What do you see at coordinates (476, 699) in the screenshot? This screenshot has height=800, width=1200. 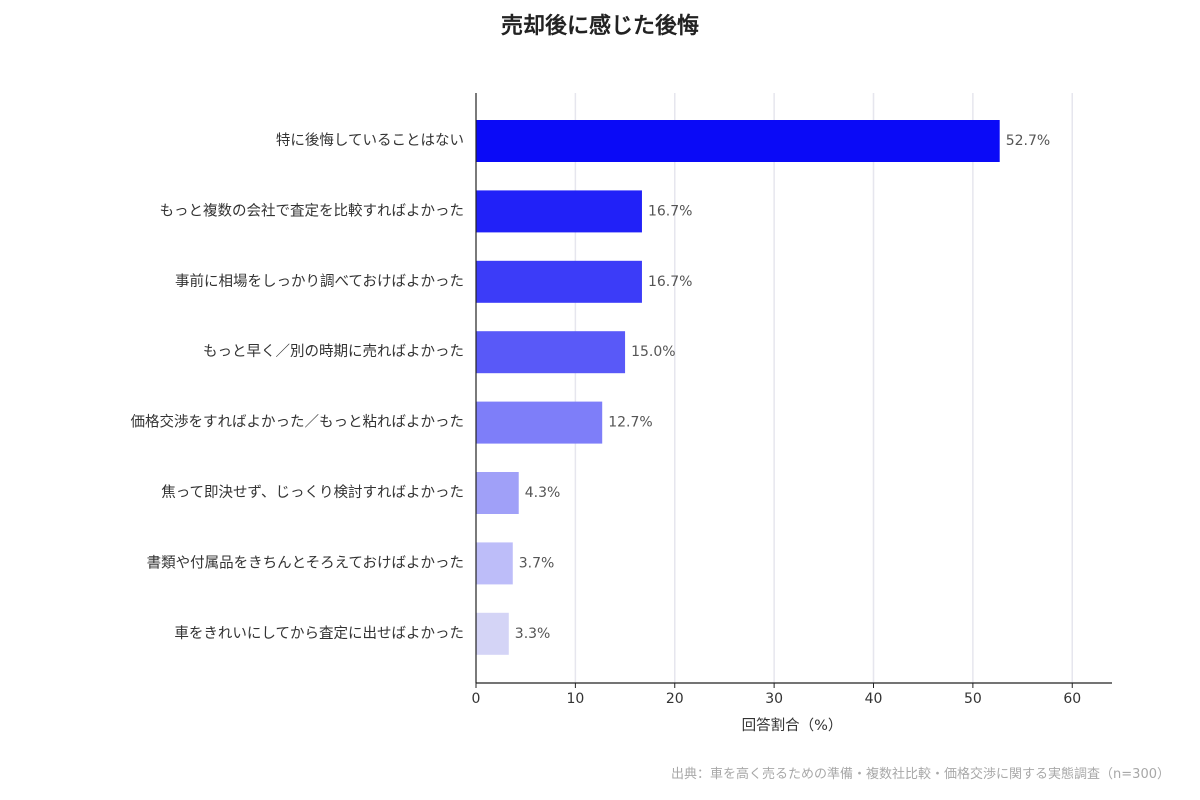 I see `x-tick-label: 0` at bounding box center [476, 699].